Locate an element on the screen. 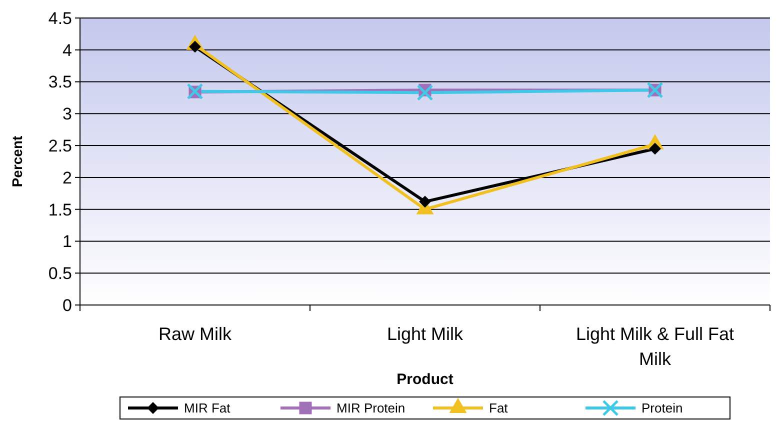 Image resolution: width=778 pixels, height=421 pixels. y-tick-label: 2 is located at coordinates (67, 178).